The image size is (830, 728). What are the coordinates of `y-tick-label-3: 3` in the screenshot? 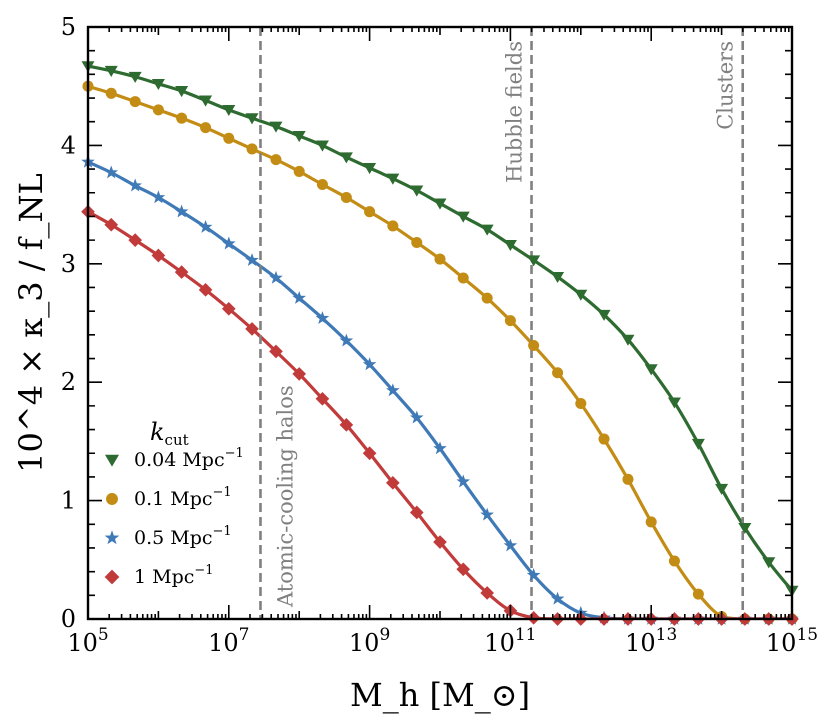 It's located at (68, 264).